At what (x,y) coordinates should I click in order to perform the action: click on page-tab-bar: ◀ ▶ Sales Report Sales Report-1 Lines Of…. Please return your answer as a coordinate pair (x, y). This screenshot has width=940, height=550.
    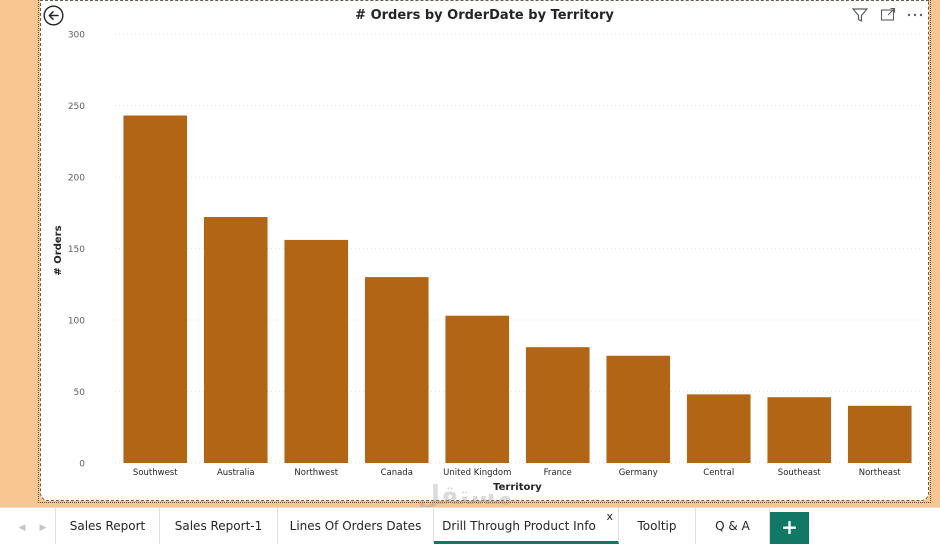
    Looking at the image, I should click on (470, 528).